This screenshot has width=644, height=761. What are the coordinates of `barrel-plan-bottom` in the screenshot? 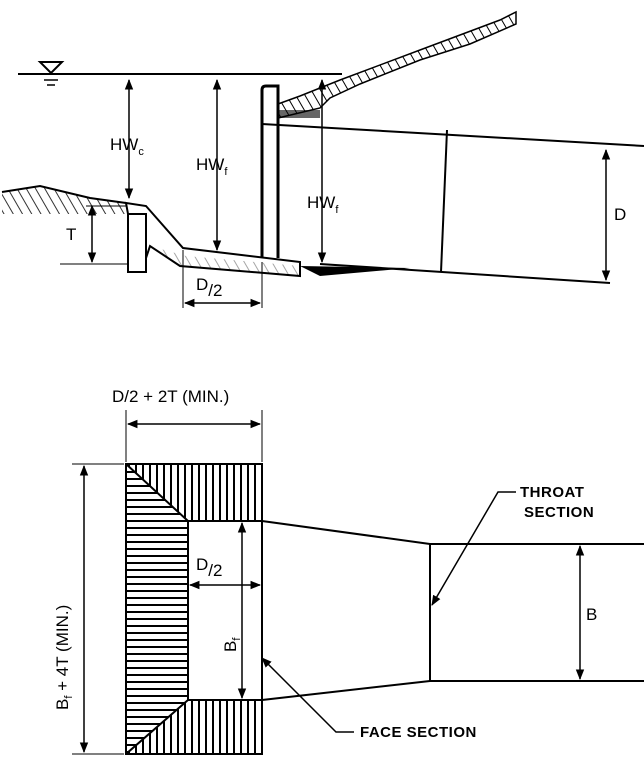 It's located at (346, 690).